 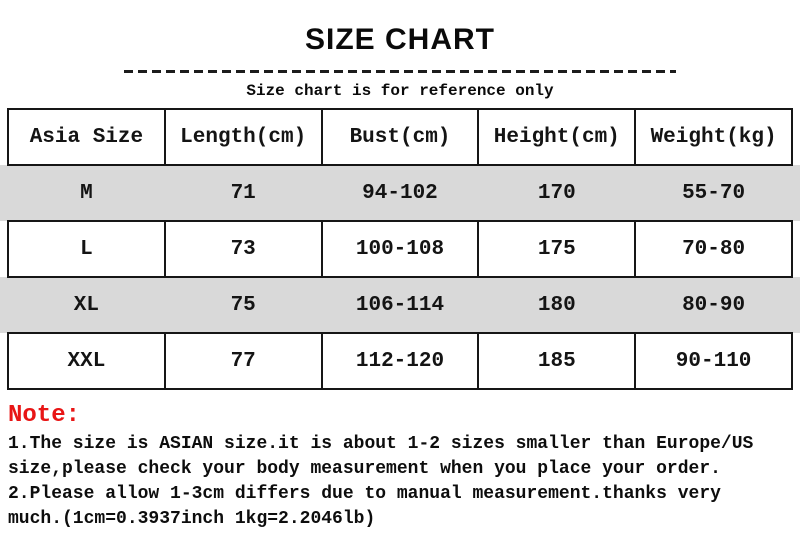 What do you see at coordinates (192, 519) in the screenshot?
I see `note-line-4: much.(1cm=0.3937inch 1kg=2.2046lb)` at bounding box center [192, 519].